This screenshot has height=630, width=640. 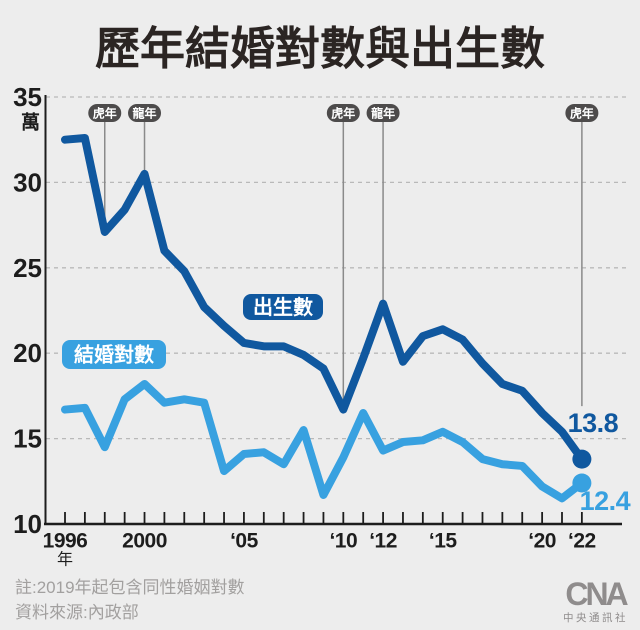 What do you see at coordinates (443, 541) in the screenshot?
I see `x-tick-label-2015: ‘15` at bounding box center [443, 541].